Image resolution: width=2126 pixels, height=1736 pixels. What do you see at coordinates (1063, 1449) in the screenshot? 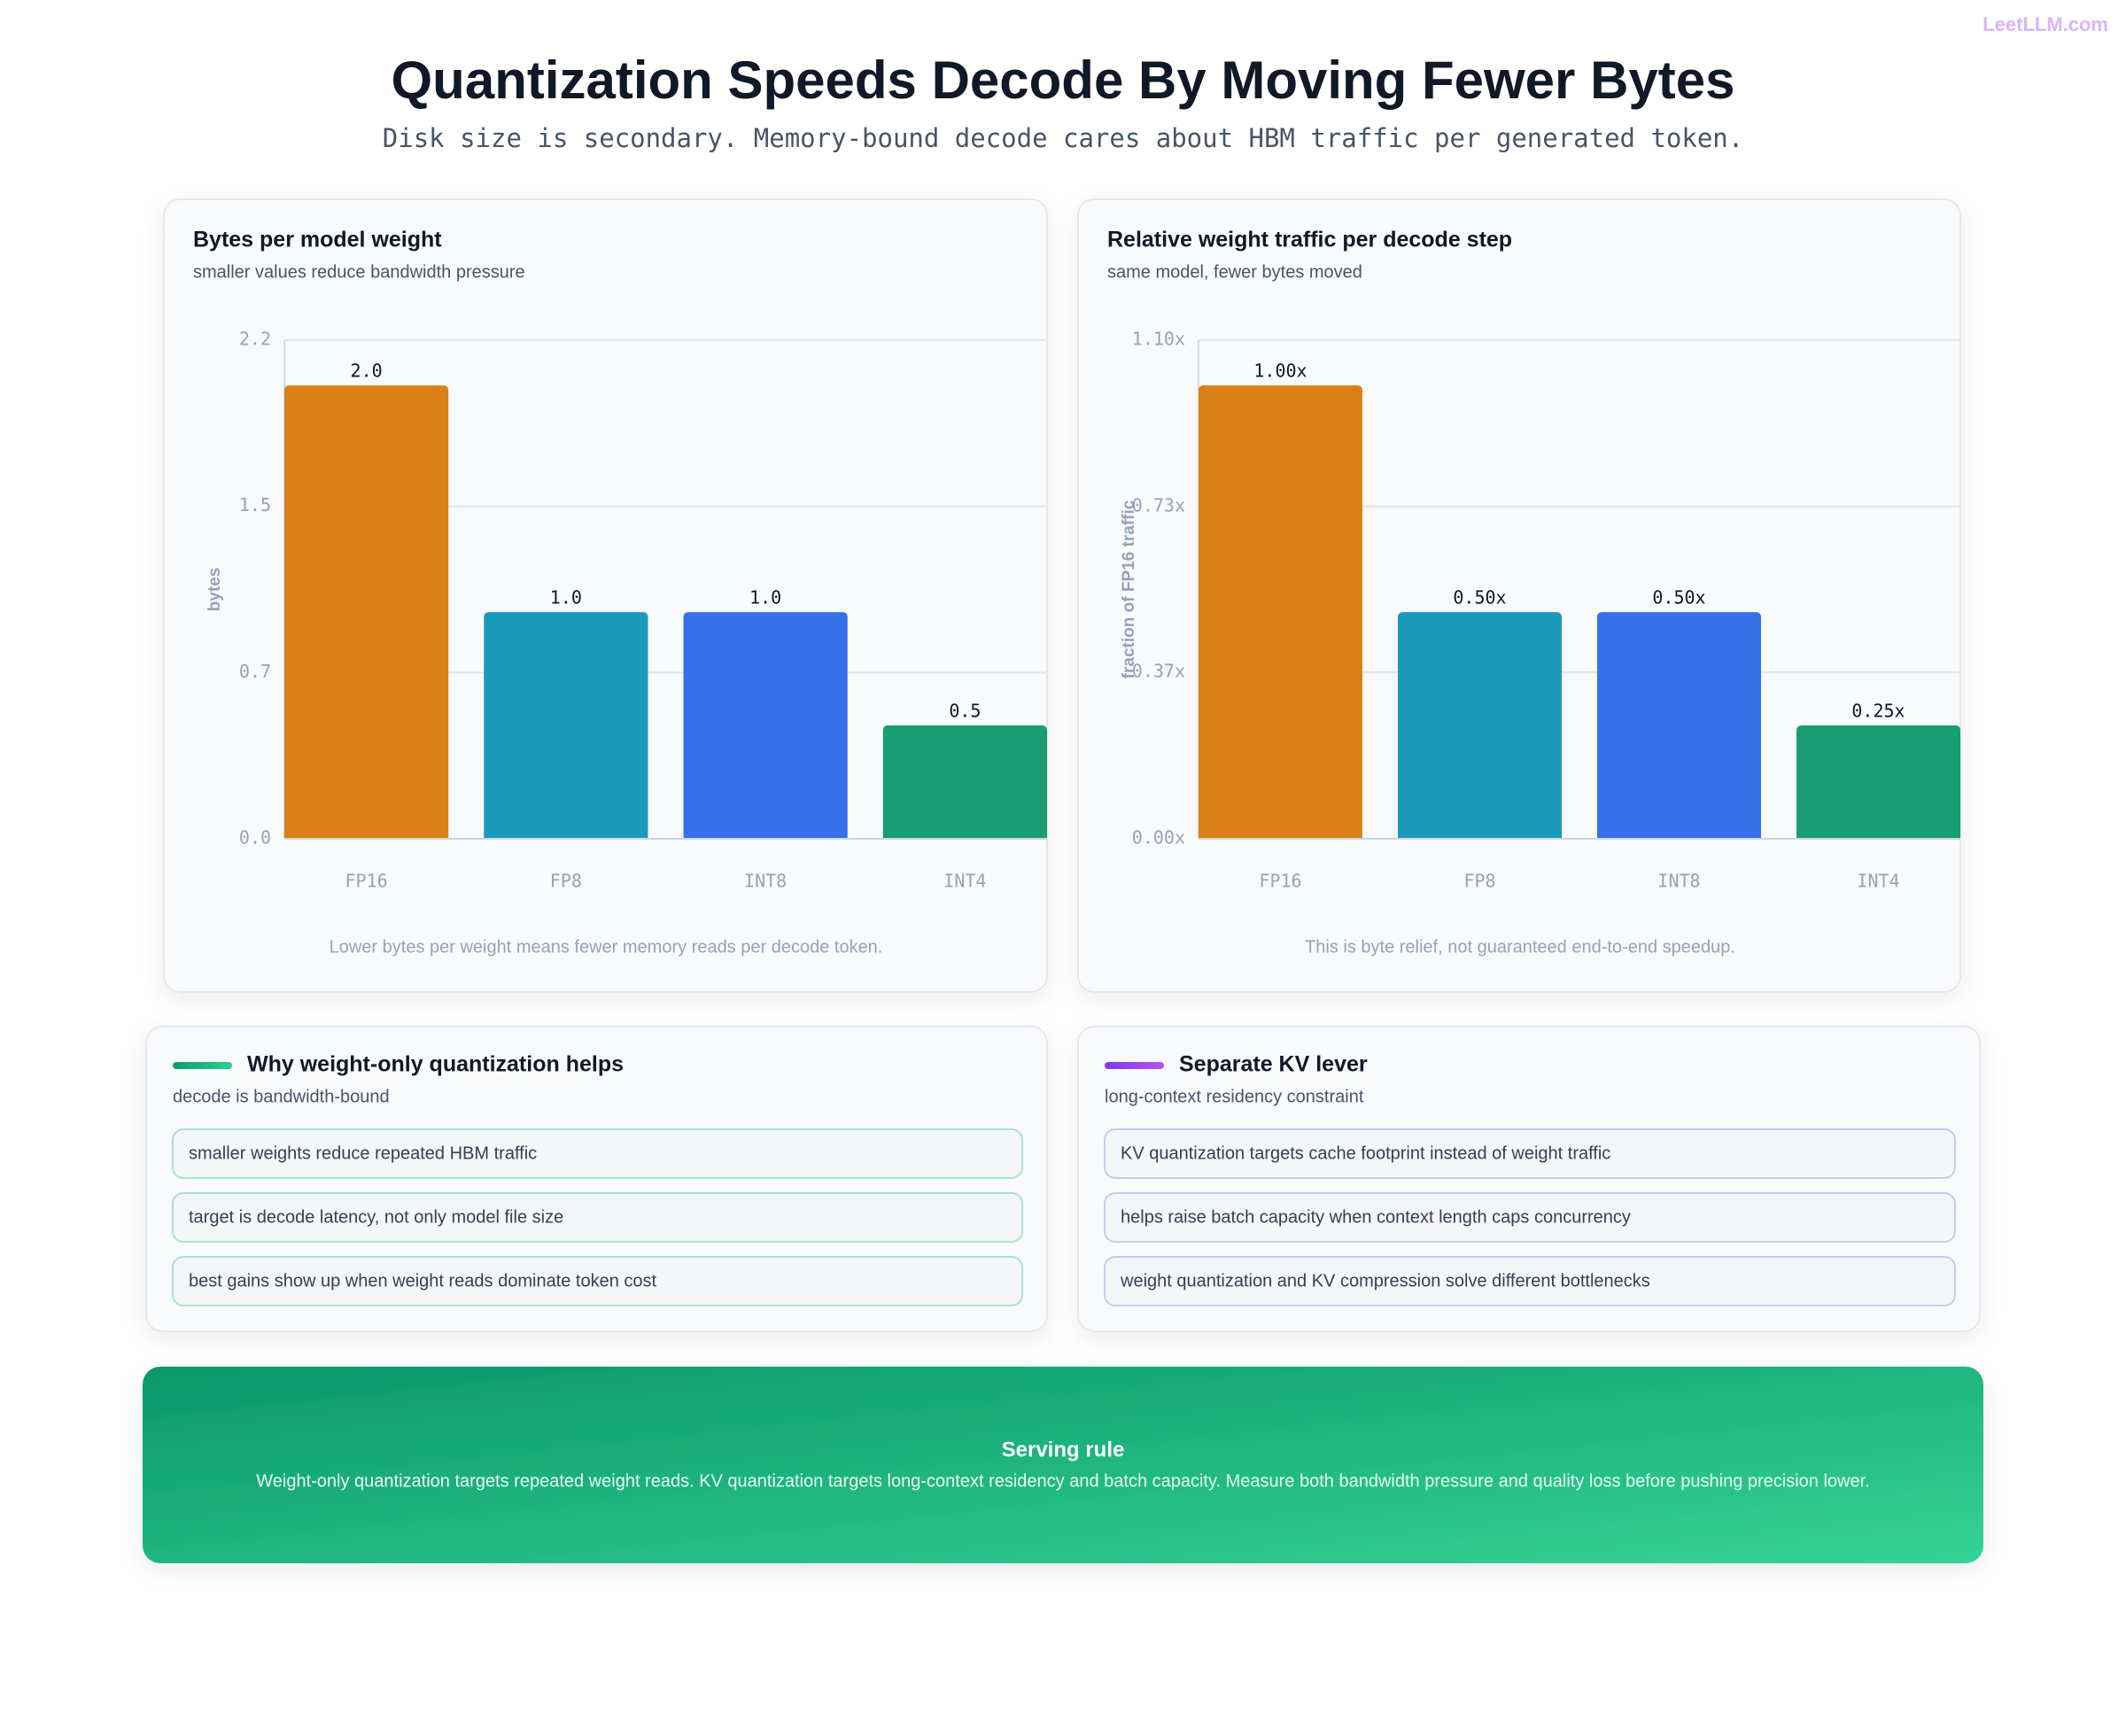
I see `banner-title: Serving rule` at bounding box center [1063, 1449].